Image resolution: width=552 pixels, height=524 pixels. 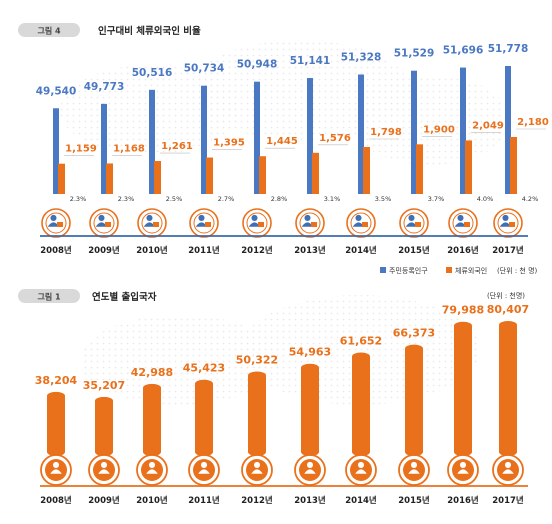 What do you see at coordinates (174, 199) in the screenshot?
I see `ratio-label: 2.5%` at bounding box center [174, 199].